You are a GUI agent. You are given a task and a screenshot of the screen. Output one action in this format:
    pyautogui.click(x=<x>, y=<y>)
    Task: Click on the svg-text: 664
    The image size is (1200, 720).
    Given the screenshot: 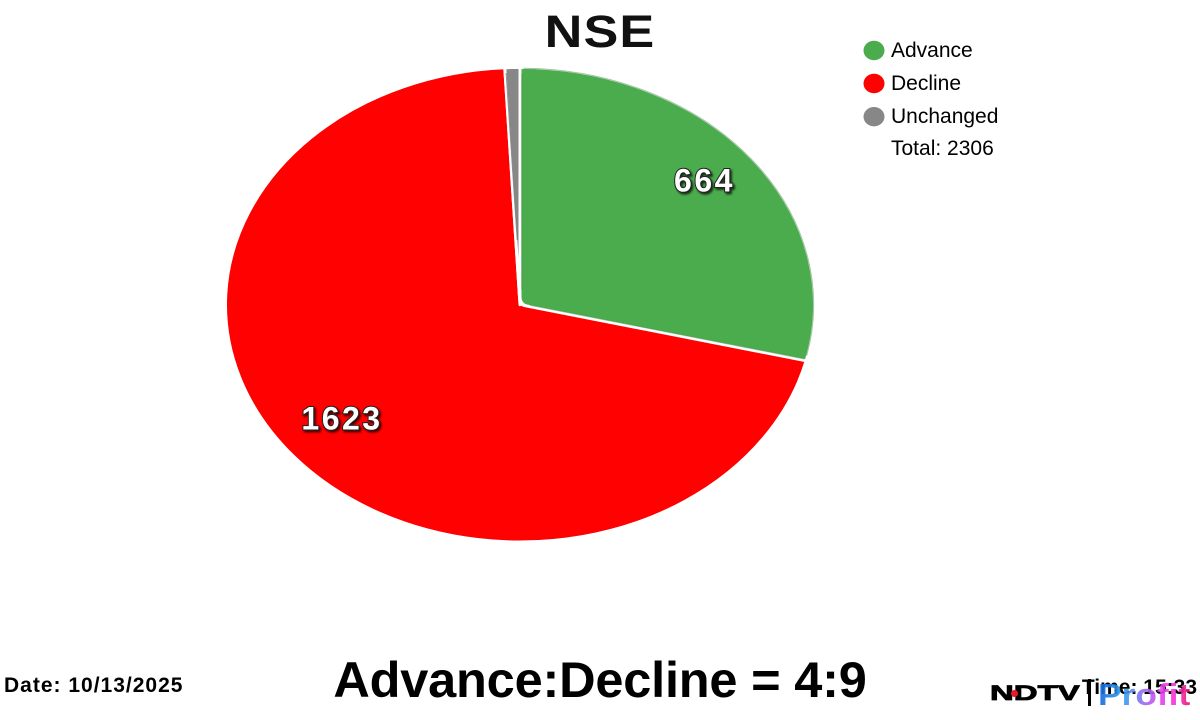 What is the action you would take?
    pyautogui.click(x=704, y=180)
    